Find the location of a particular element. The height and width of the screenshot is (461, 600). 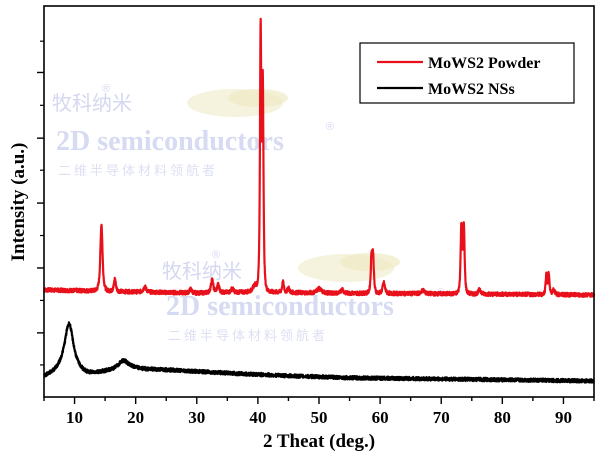

y-axis is located at coordinates (40, 203).